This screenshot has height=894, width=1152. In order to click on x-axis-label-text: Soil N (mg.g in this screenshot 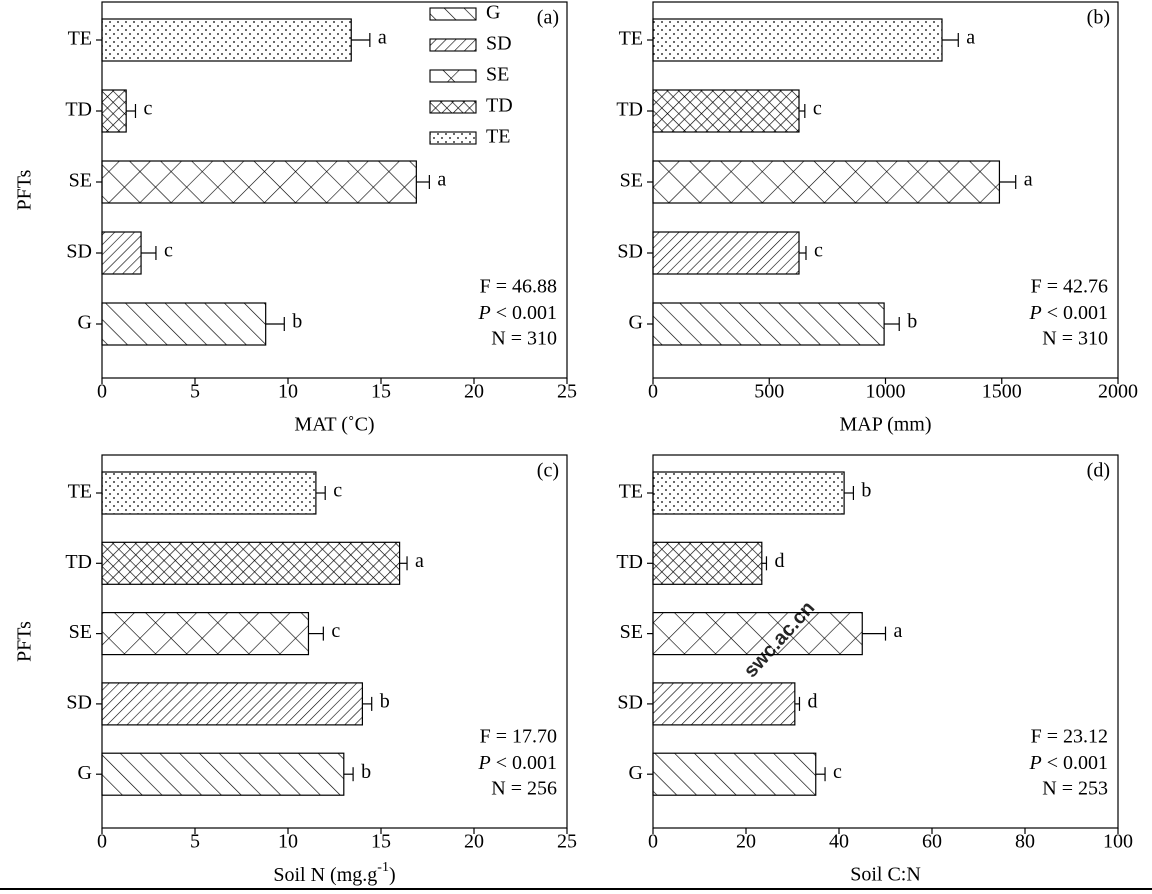, I will do `click(325, 875)`.